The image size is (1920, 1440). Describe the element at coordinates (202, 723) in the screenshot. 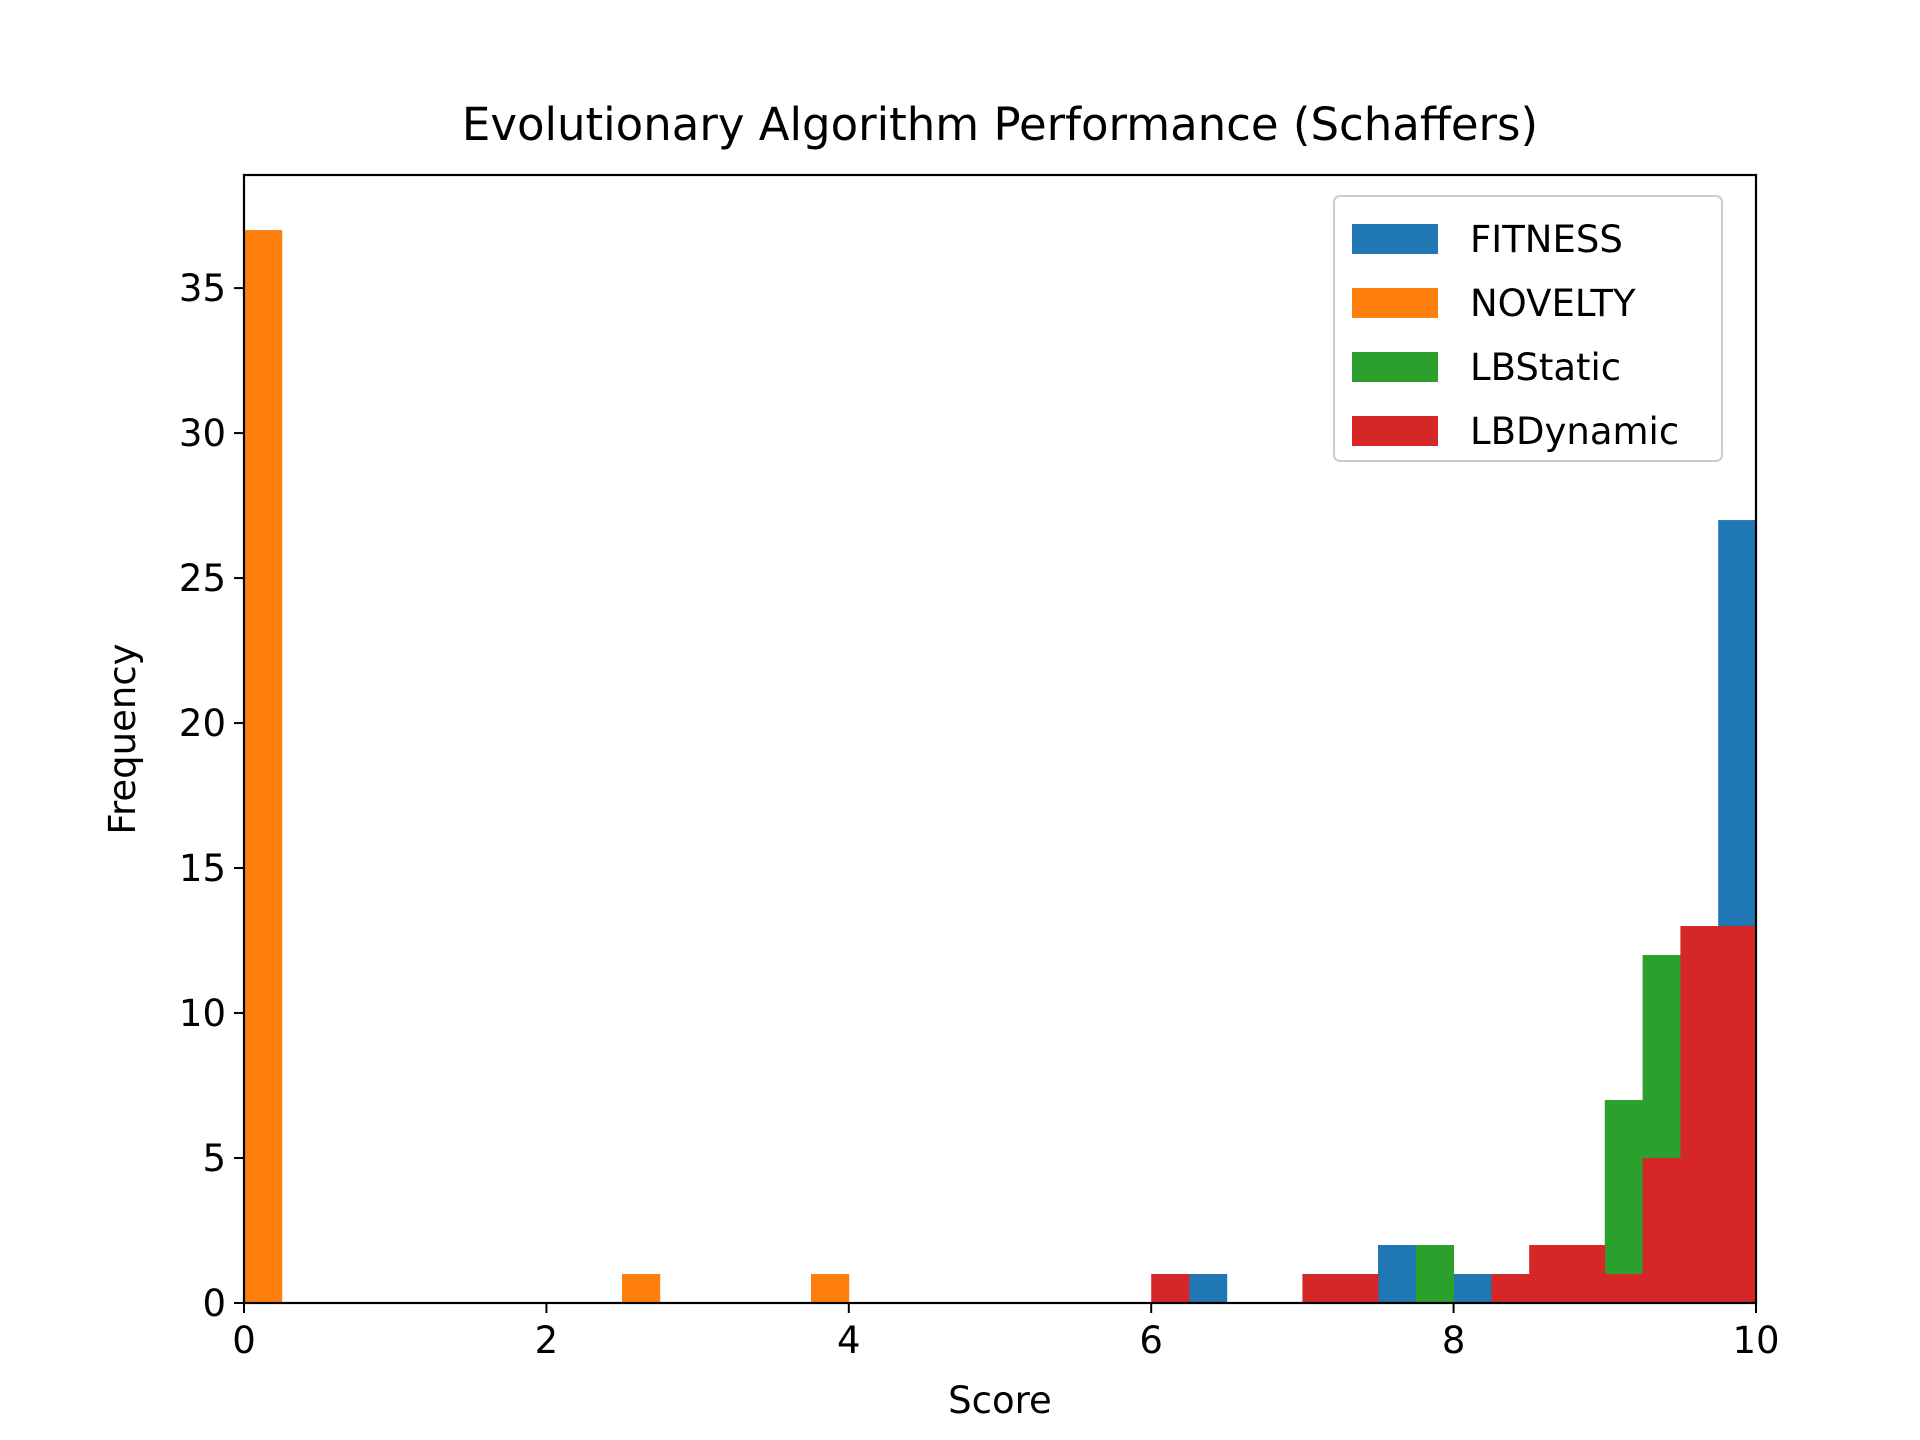

I see `y-tick-label: 20` at that location.